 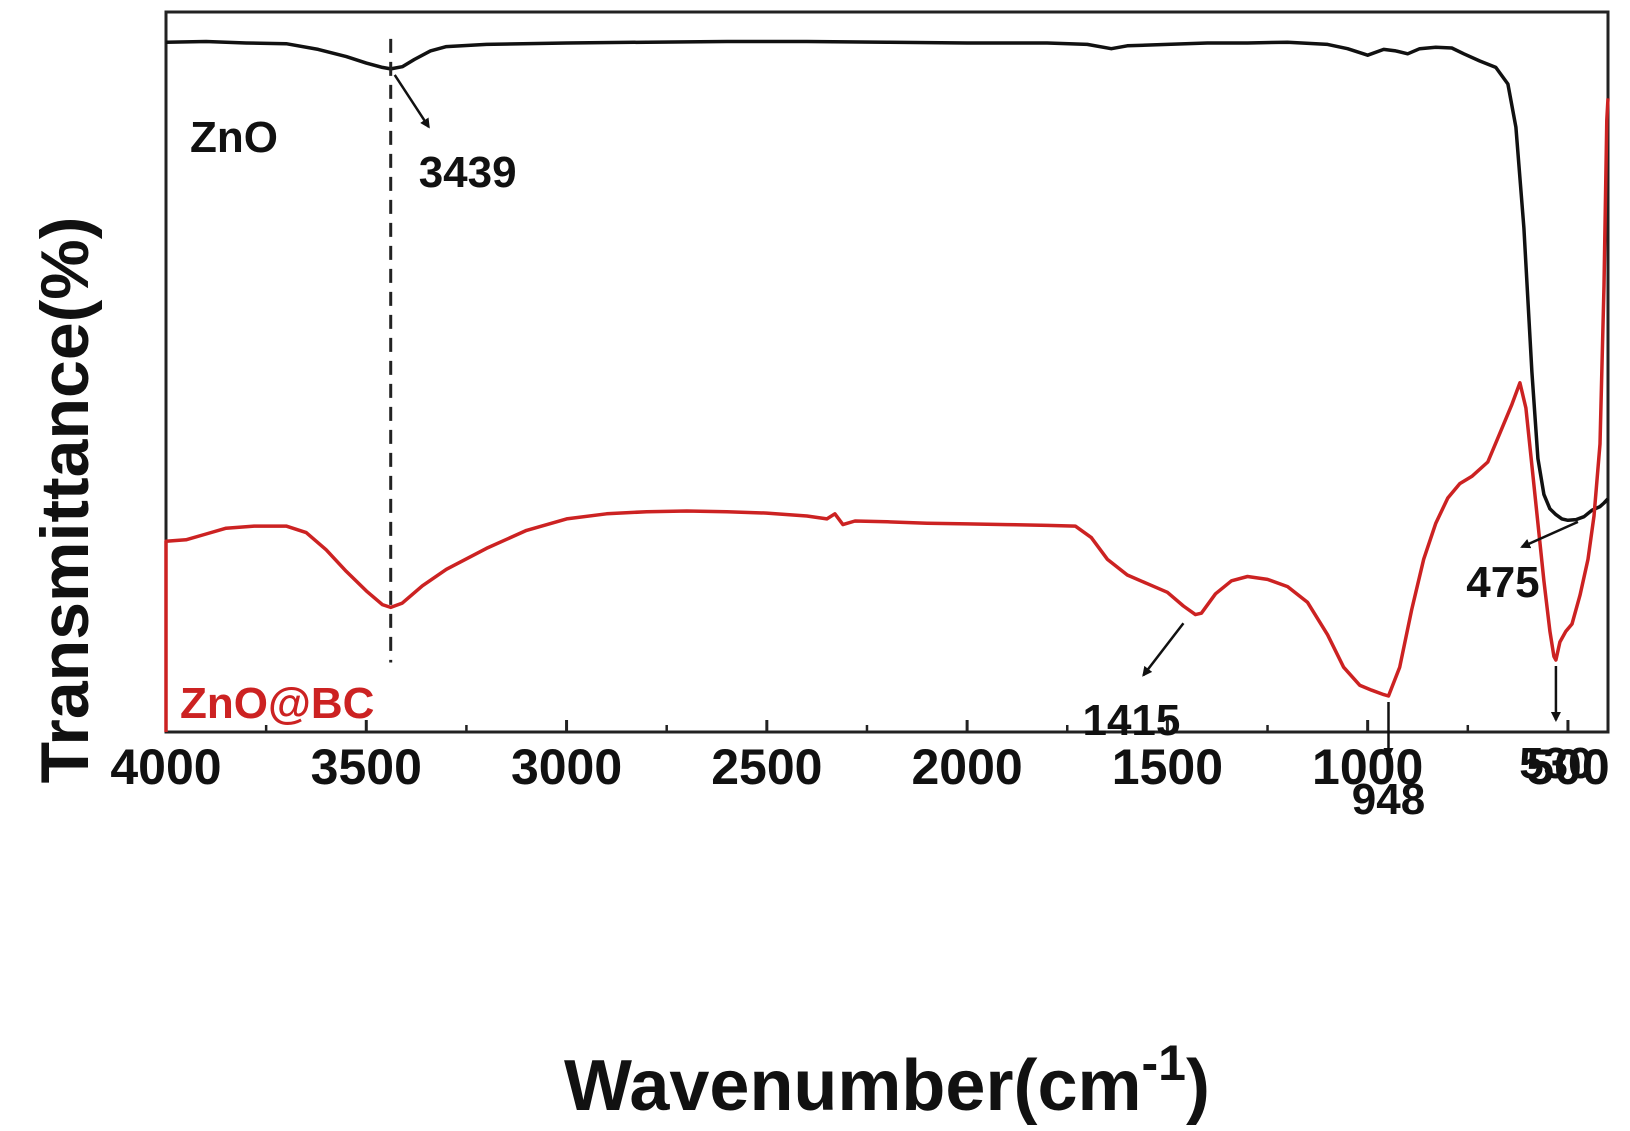 I want to click on x-tick-label: 500, so click(x=1567, y=767).